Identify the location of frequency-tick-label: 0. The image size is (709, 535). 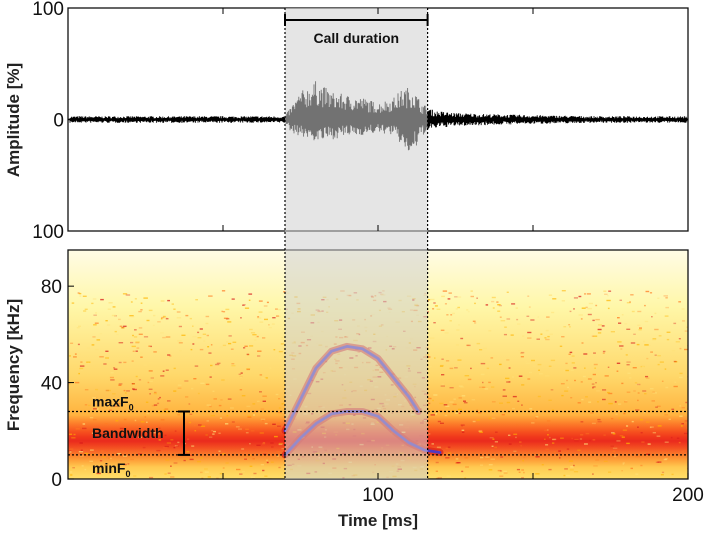
(56, 480).